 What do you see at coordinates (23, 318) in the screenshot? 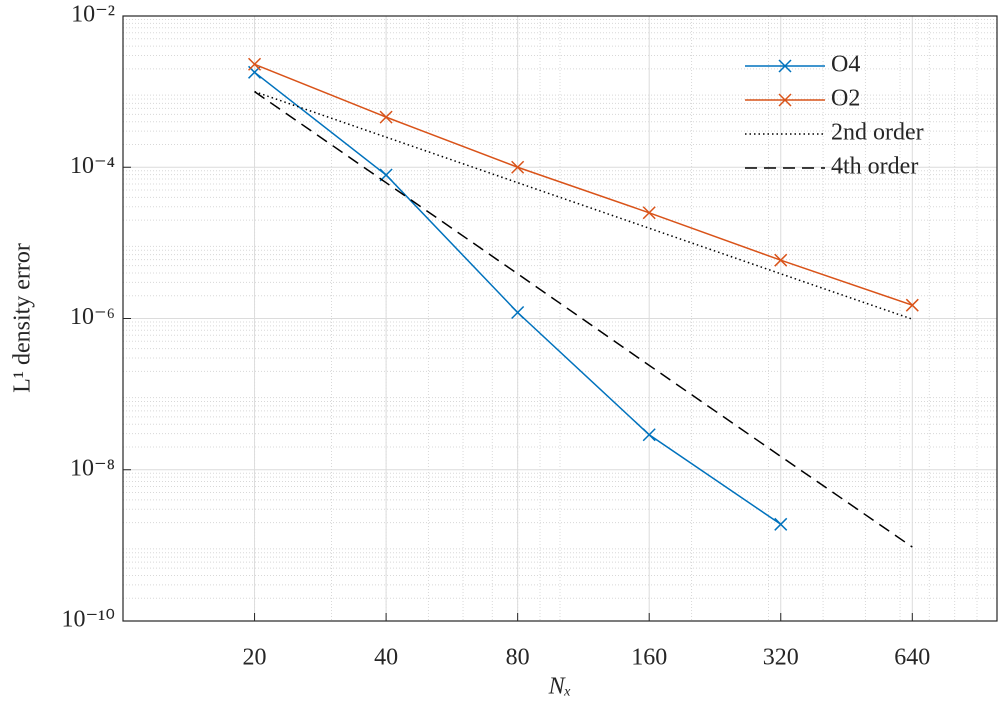
I see `y-axis-label: L¹ density error` at bounding box center [23, 318].